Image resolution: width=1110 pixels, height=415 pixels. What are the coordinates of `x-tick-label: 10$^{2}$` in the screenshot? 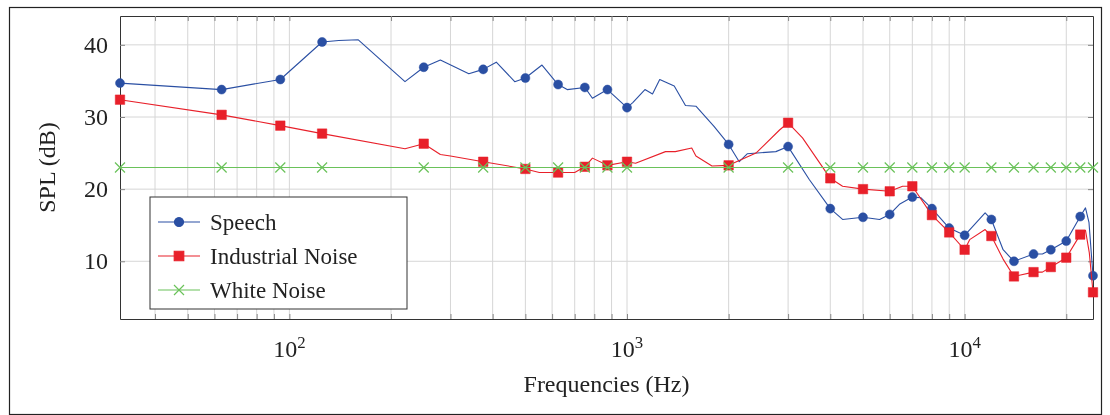 It's located at (289, 347).